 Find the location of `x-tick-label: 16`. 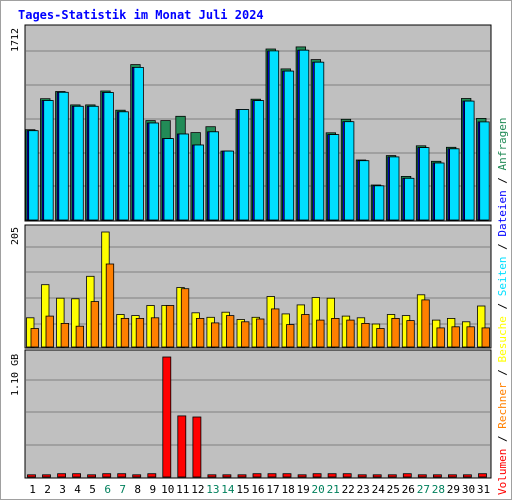

x-tick-label: 16 is located at coordinates (257, 489).